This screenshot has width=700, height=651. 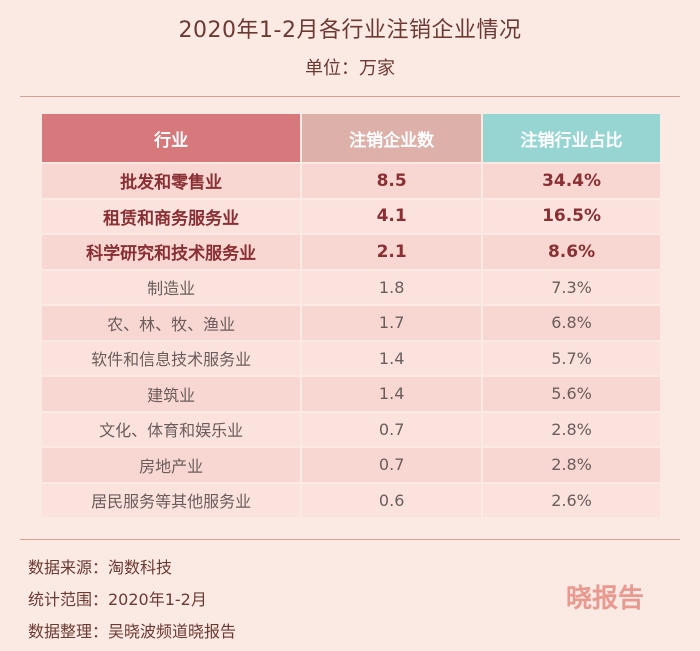 What do you see at coordinates (571, 500) in the screenshot?
I see `share-cell: 2.6%` at bounding box center [571, 500].